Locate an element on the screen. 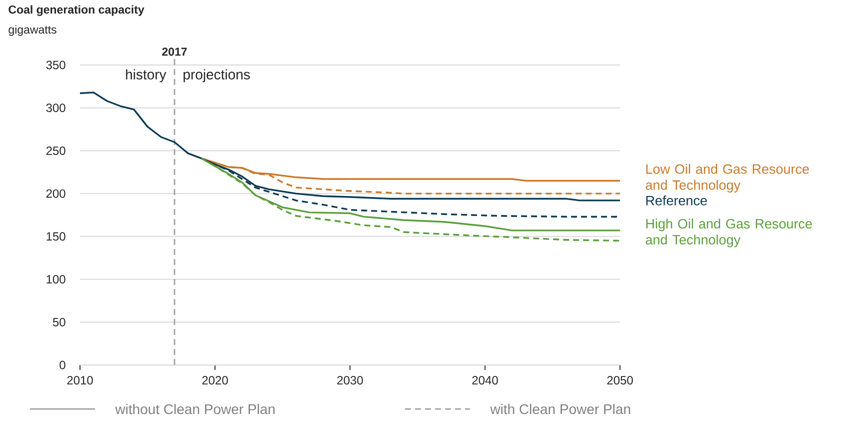 This screenshot has height=421, width=854. y-tick-label: 250 is located at coordinates (56, 150).